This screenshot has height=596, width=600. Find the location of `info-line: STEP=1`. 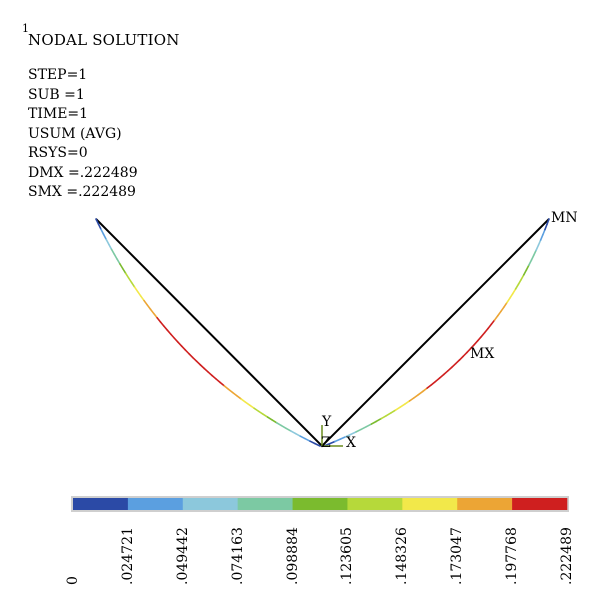

info-line: STEP=1 is located at coordinates (58, 75).